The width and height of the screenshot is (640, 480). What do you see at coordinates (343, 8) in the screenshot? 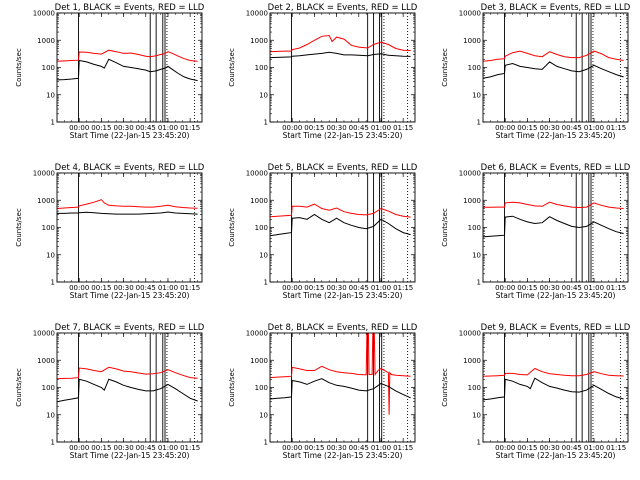
I see `panel-title: Det 2, BLACK = Events, RED = LLD` at bounding box center [343, 8].